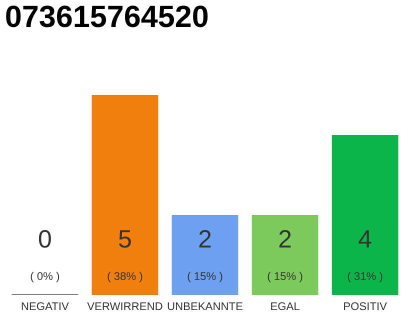  Describe the element at coordinates (45, 256) in the screenshot. I see `data-label: 0 ( 0% )` at that location.